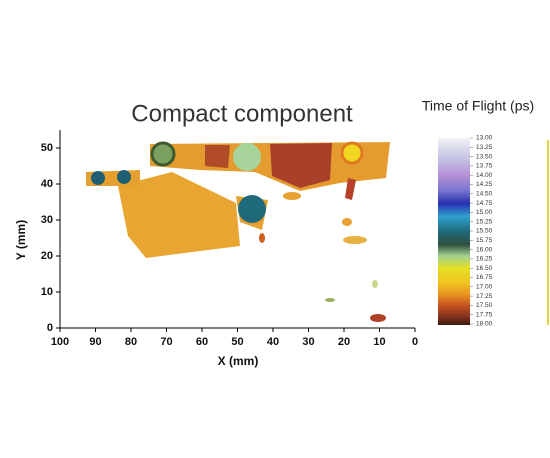  What do you see at coordinates (308, 342) in the screenshot?
I see `x-tick-label: 30` at bounding box center [308, 342].